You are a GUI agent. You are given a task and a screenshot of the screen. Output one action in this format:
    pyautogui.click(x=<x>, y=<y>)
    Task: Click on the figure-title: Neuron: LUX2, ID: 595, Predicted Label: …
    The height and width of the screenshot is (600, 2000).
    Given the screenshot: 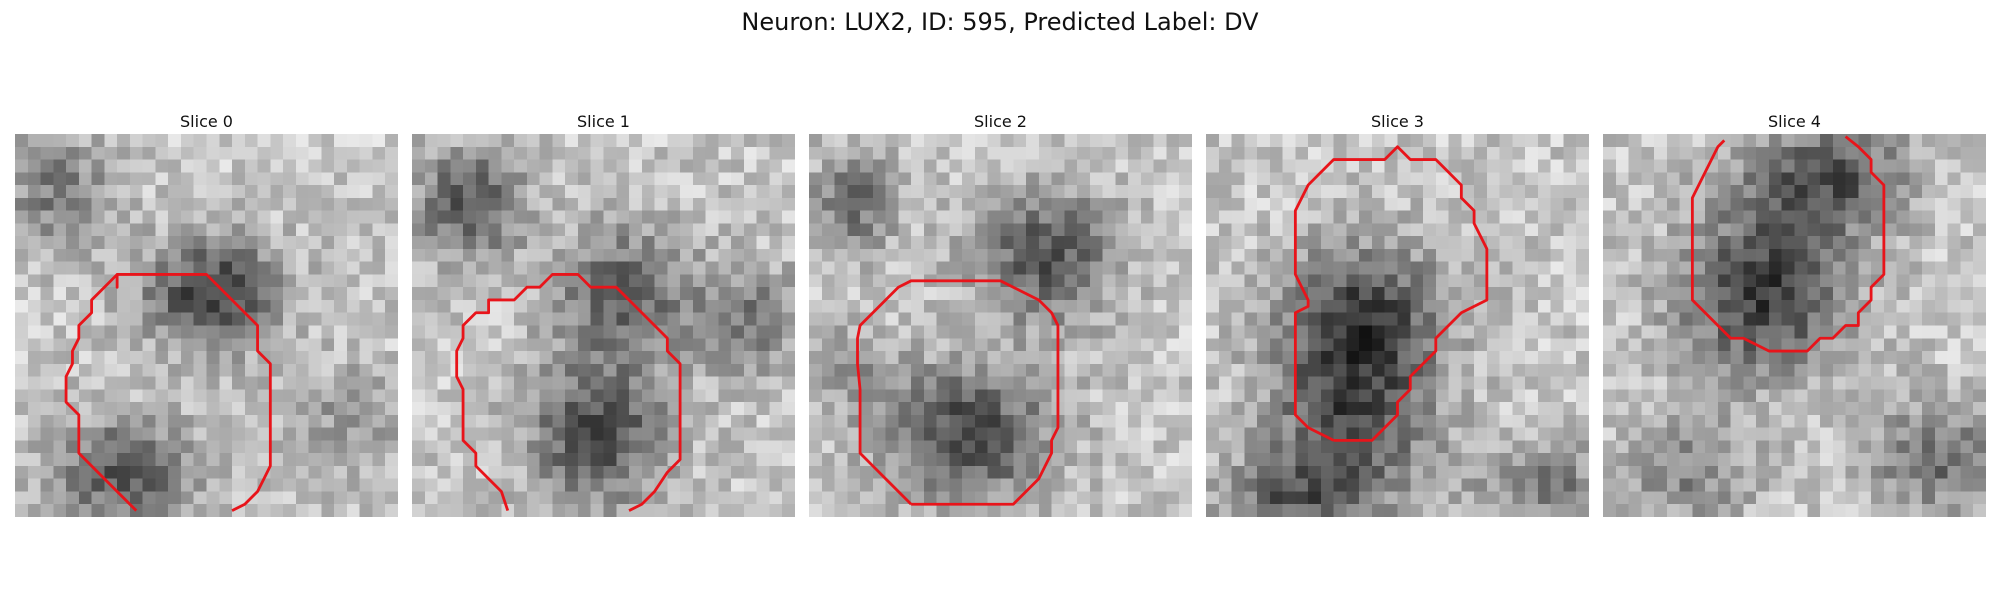 What is the action you would take?
    pyautogui.click(x=1000, y=22)
    